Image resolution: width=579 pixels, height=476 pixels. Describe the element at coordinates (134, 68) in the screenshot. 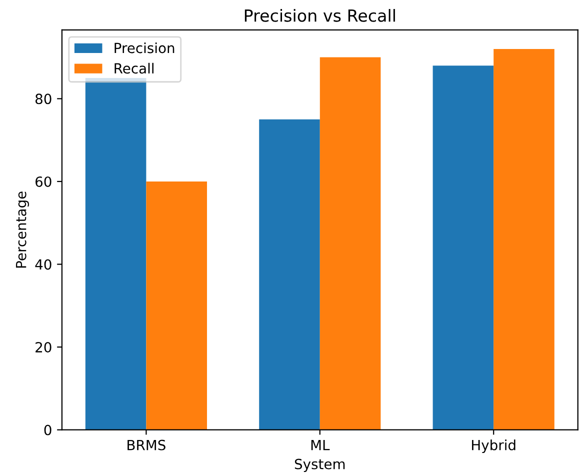

I see `legend-label: Recall` at that location.